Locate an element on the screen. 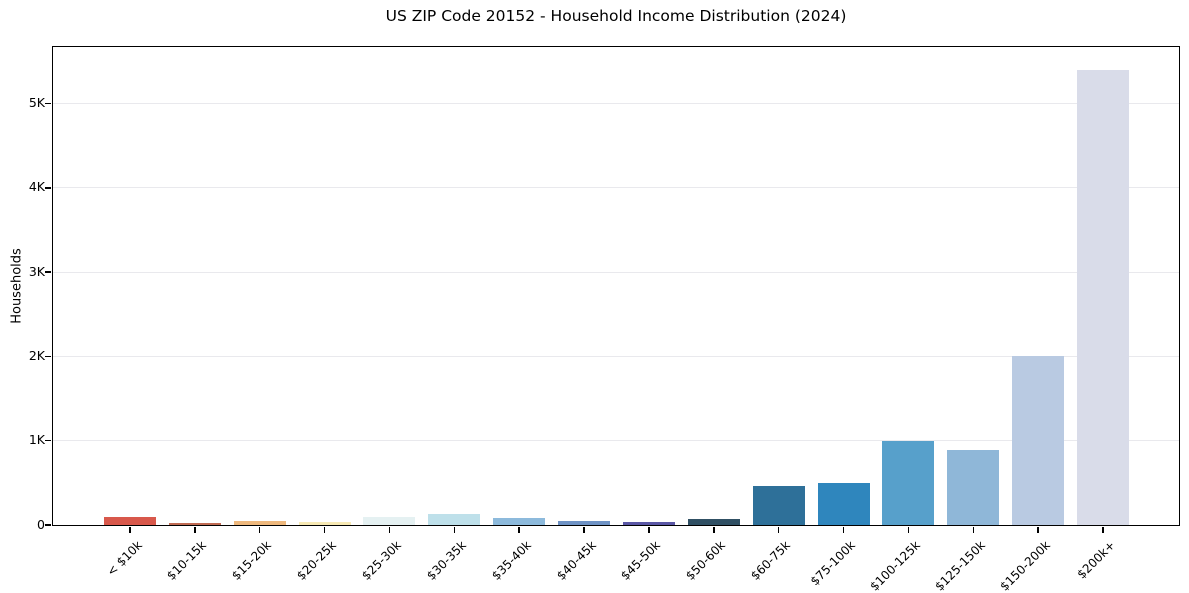  x-tick-label-text: < $10k is located at coordinates (124, 558).